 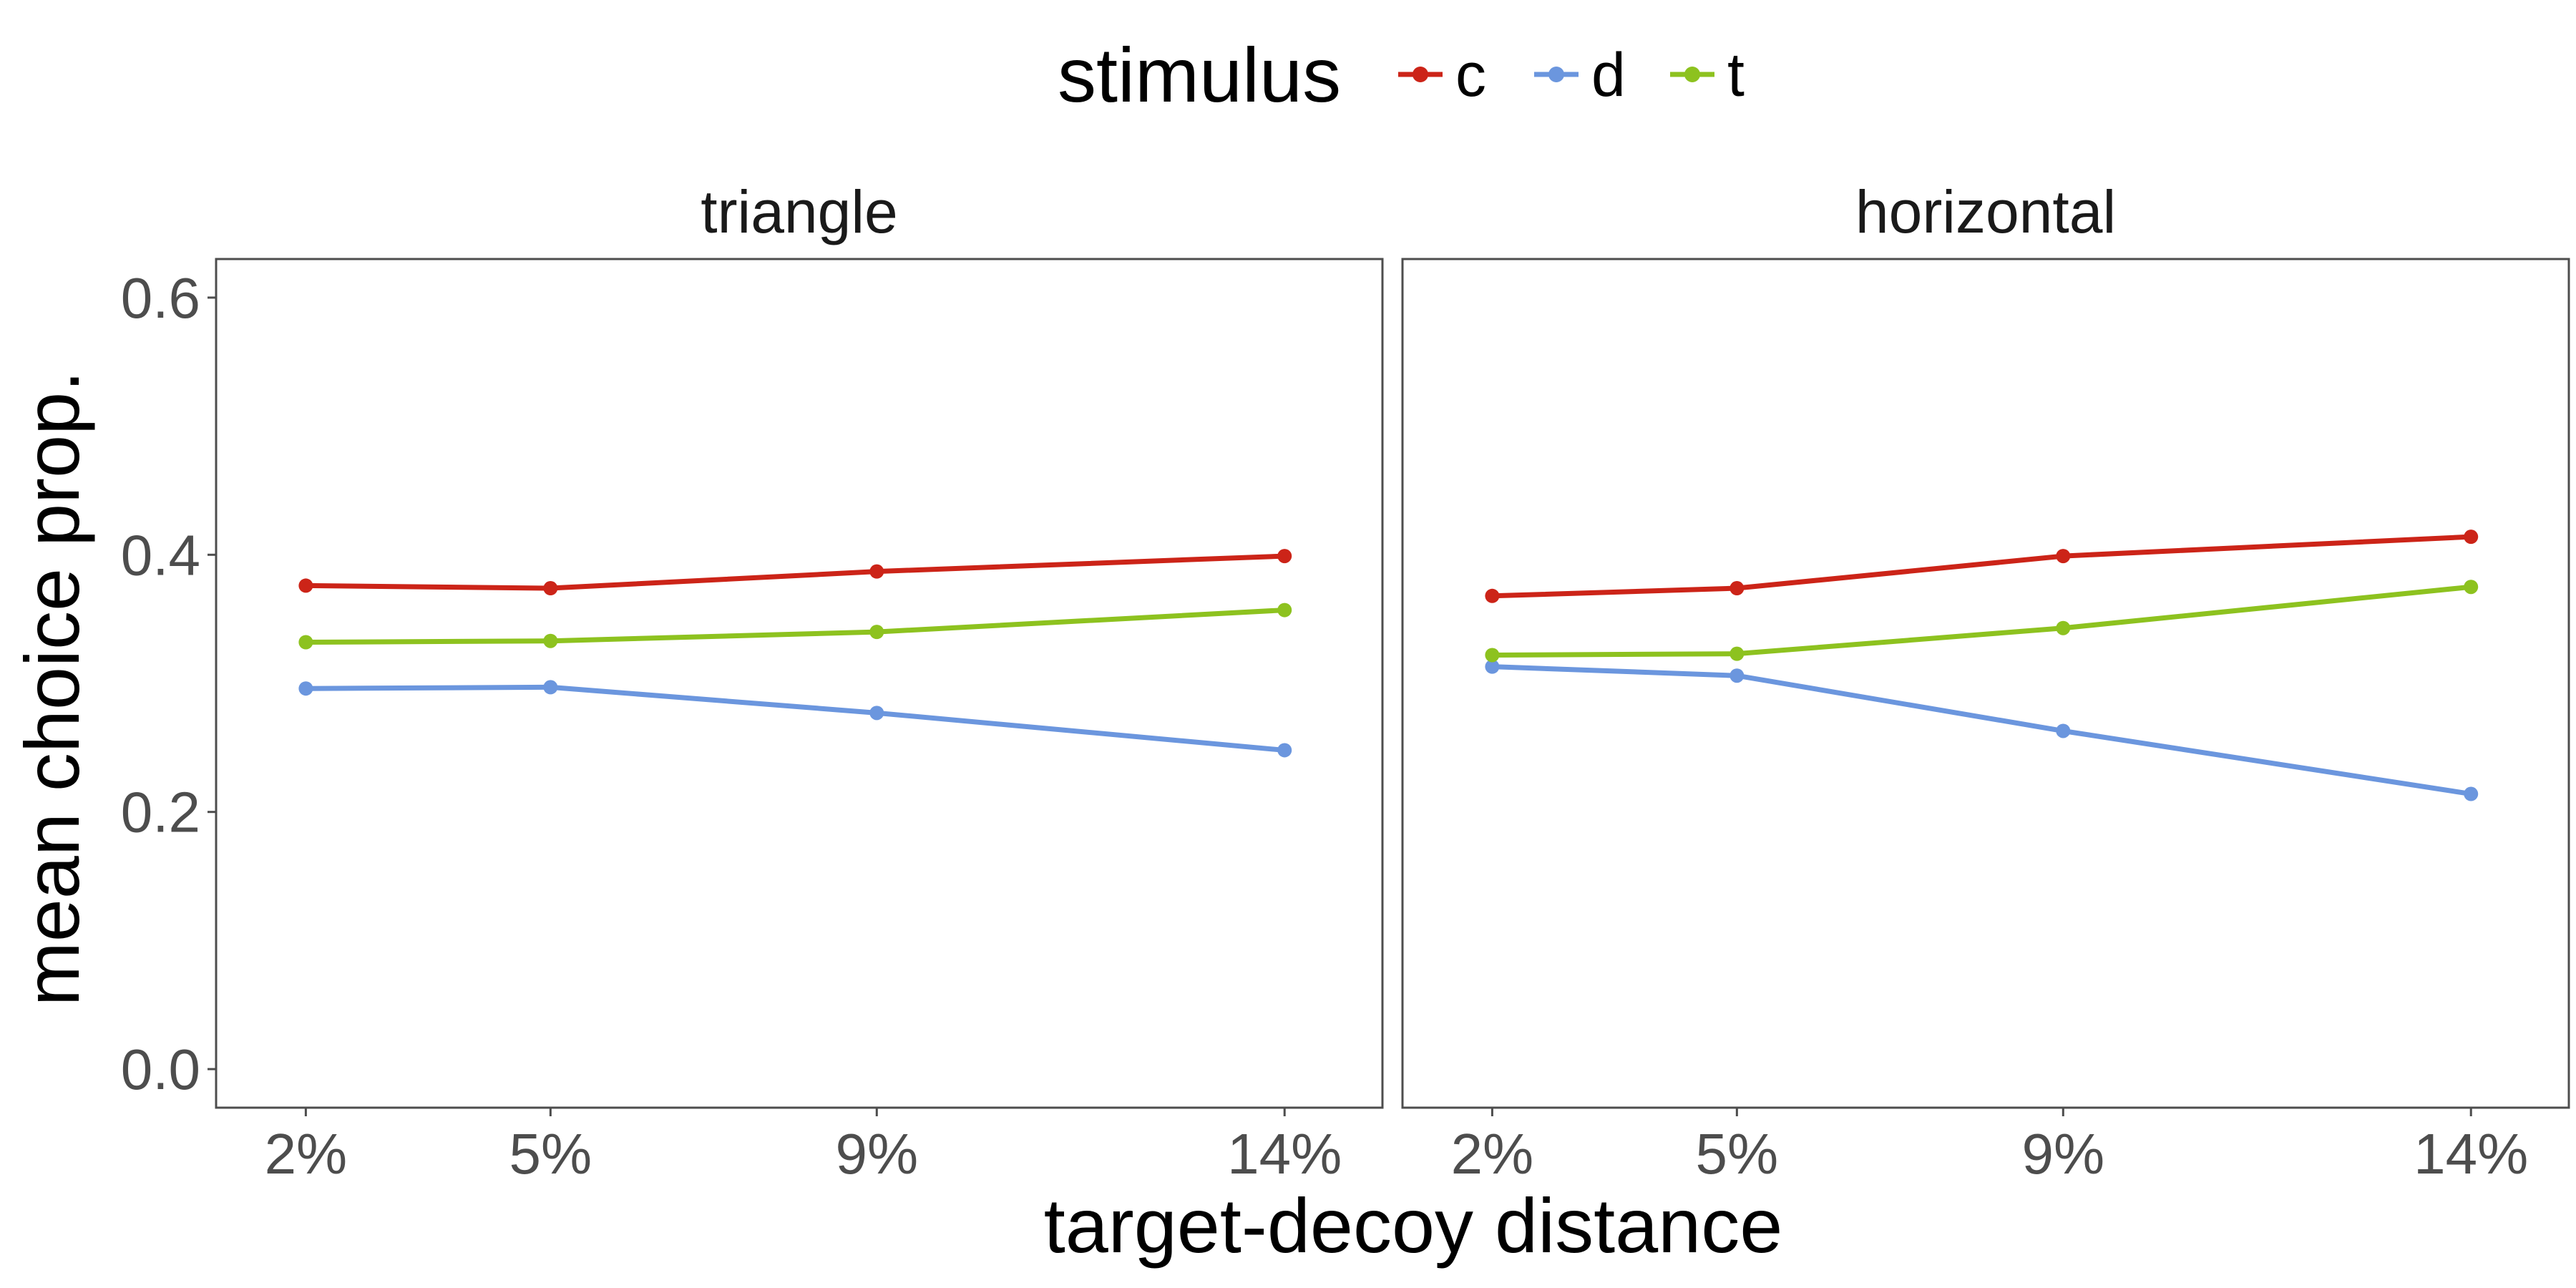 What do you see at coordinates (1985, 211) in the screenshot?
I see `facet-title-horizontal: horizontal` at bounding box center [1985, 211].